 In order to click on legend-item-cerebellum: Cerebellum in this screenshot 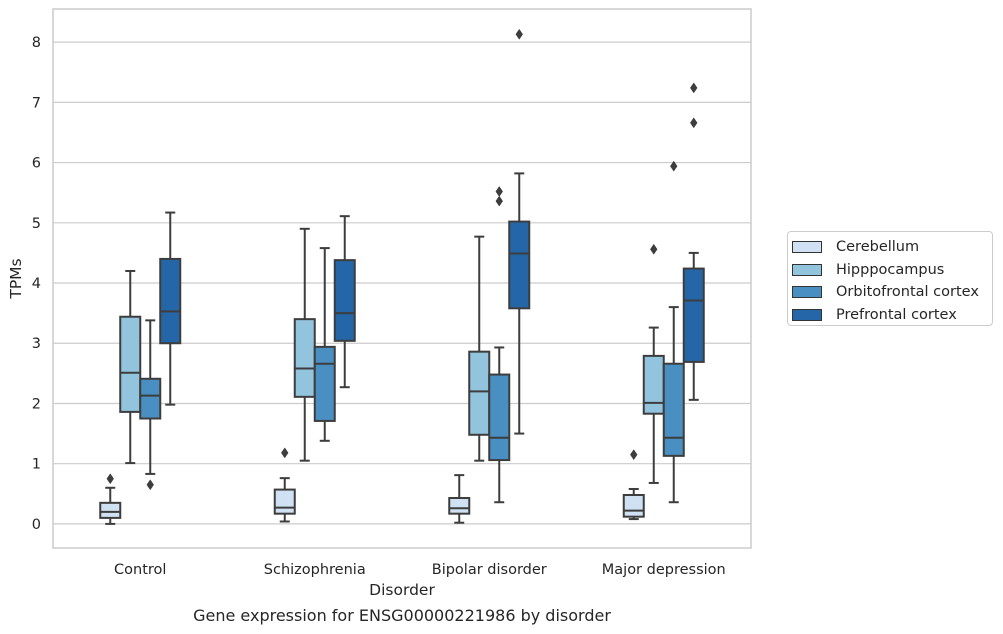, I will do `click(892, 247)`.